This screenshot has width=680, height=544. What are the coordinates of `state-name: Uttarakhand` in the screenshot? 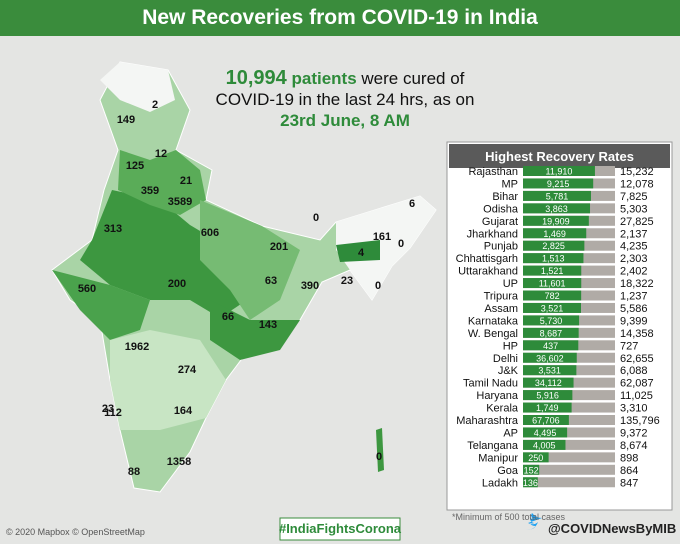 It's located at (488, 272).